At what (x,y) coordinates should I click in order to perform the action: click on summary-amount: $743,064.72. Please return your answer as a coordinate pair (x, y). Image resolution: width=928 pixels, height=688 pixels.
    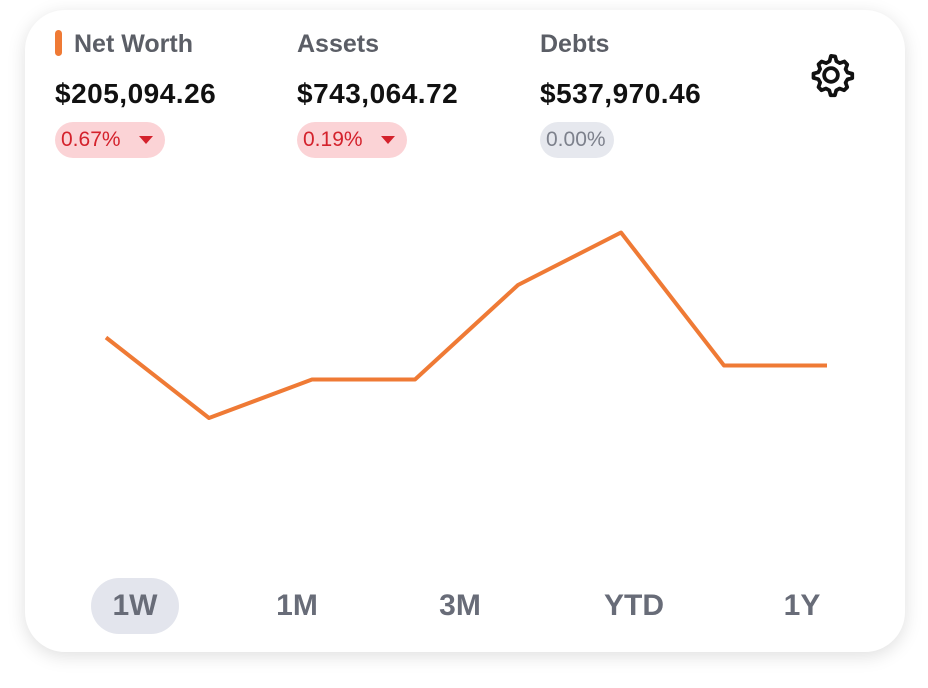
    Looking at the image, I should click on (378, 93).